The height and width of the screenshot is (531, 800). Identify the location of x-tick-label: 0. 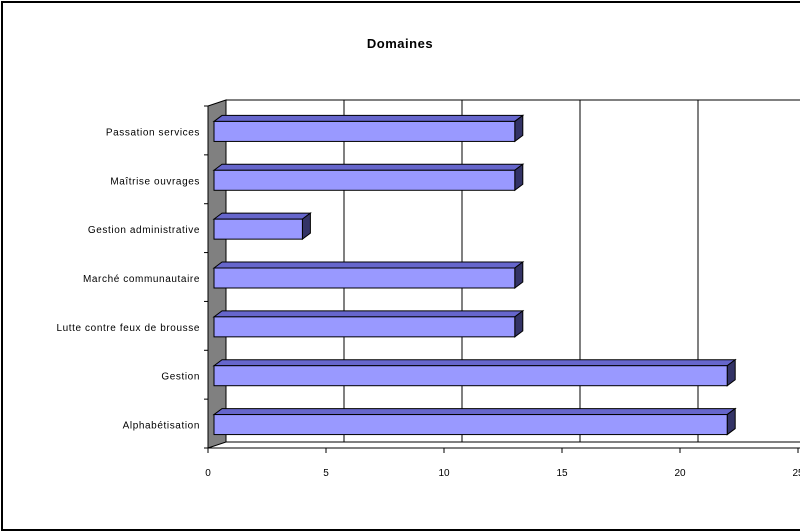
(208, 473).